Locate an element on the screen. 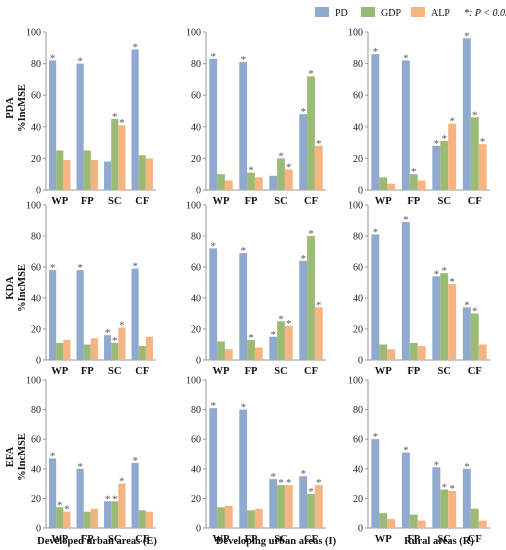 The height and width of the screenshot is (550, 506). row-label-metric-kda: KDA is located at coordinates (10, 288).